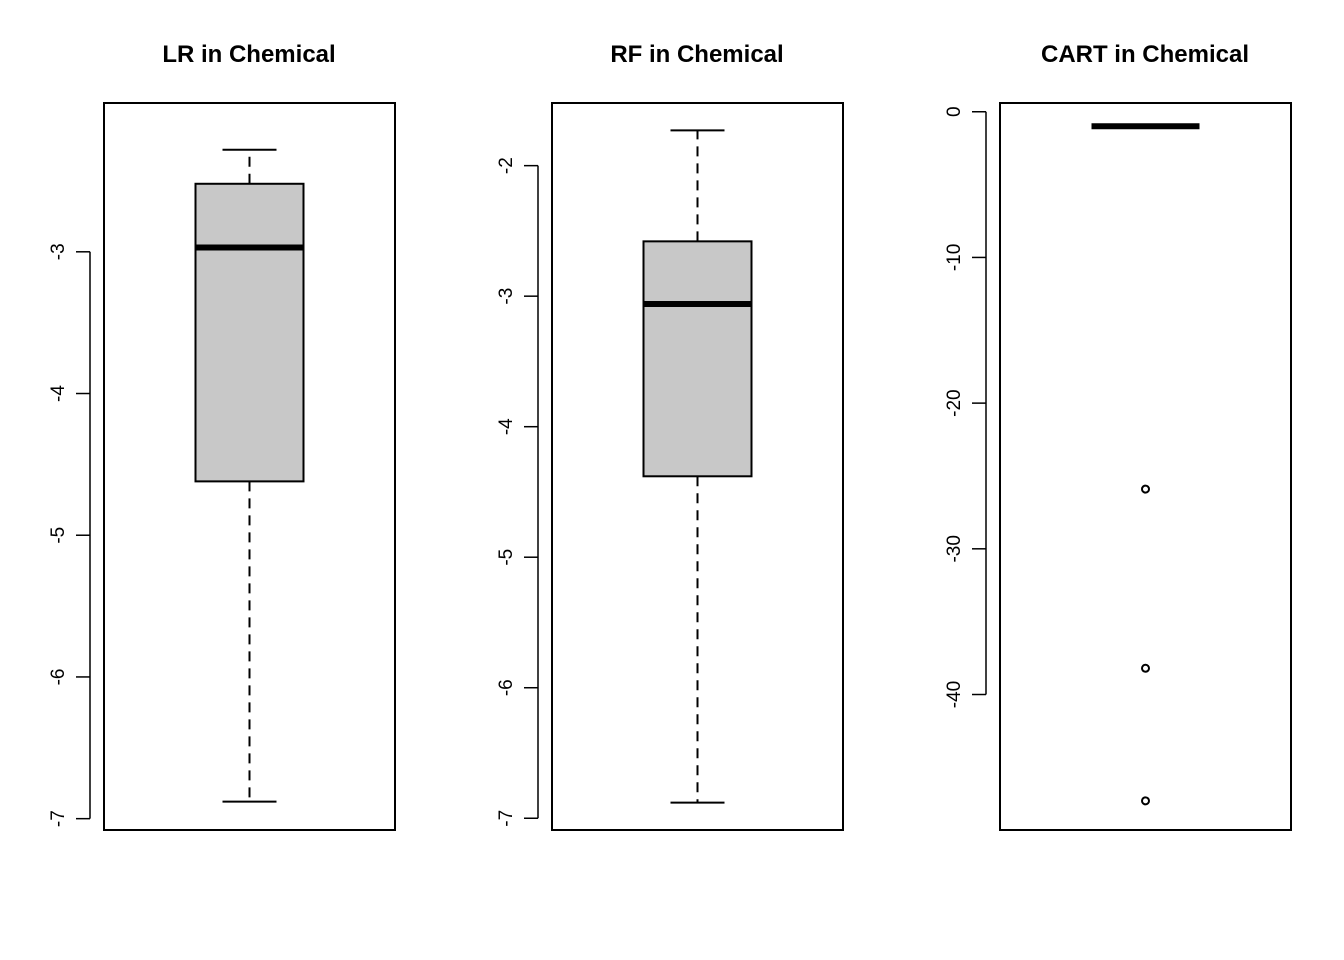 The width and height of the screenshot is (1344, 960). What do you see at coordinates (248, 54) in the screenshot?
I see `panel-title: LR in Chemical` at bounding box center [248, 54].